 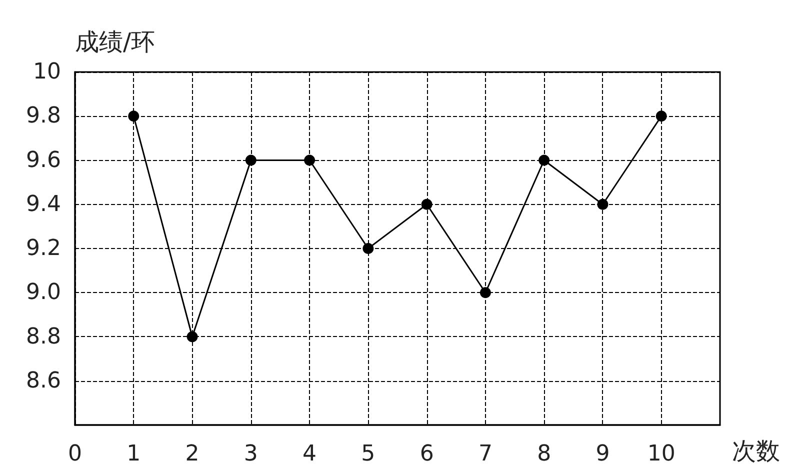 What do you see at coordinates (43, 160) in the screenshot?
I see `y-tick-label: 9.6` at bounding box center [43, 160].